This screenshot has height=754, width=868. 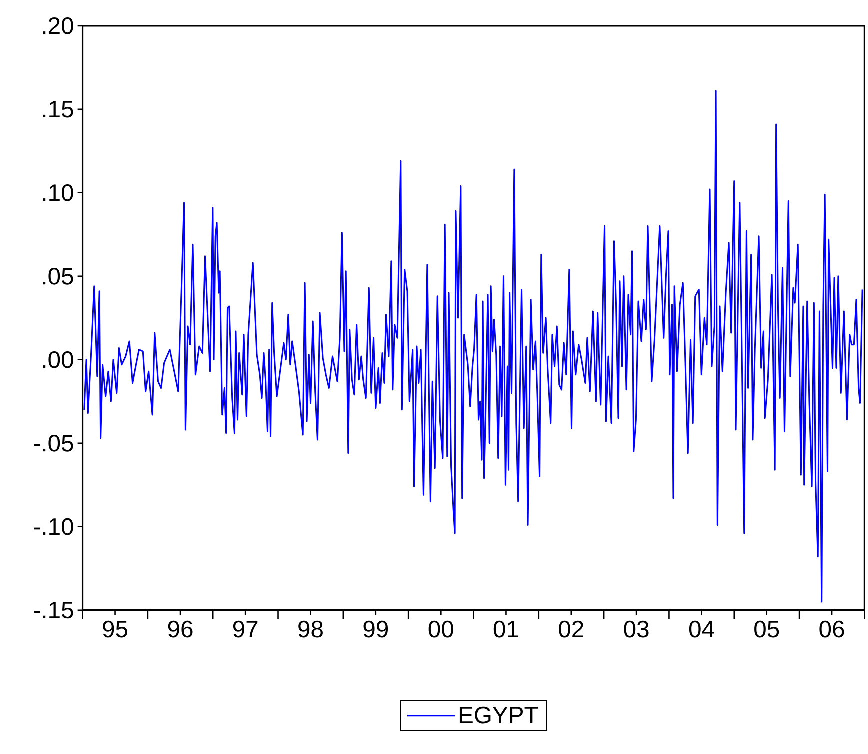 What do you see at coordinates (58, 276) in the screenshot?
I see `y-tick-label: .05` at bounding box center [58, 276].